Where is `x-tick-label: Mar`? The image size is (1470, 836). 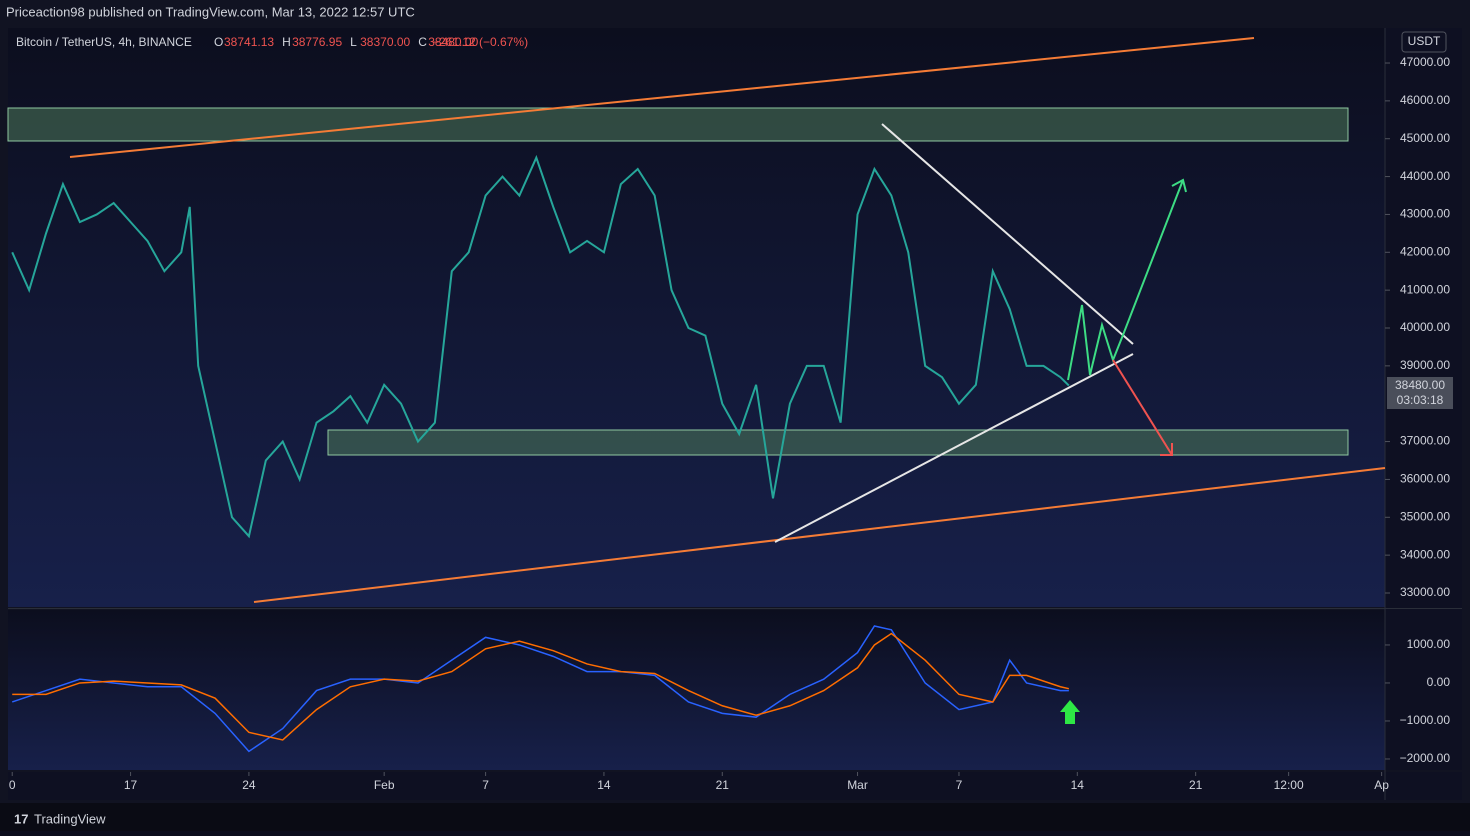 x-tick-label: Mar is located at coordinates (857, 785).